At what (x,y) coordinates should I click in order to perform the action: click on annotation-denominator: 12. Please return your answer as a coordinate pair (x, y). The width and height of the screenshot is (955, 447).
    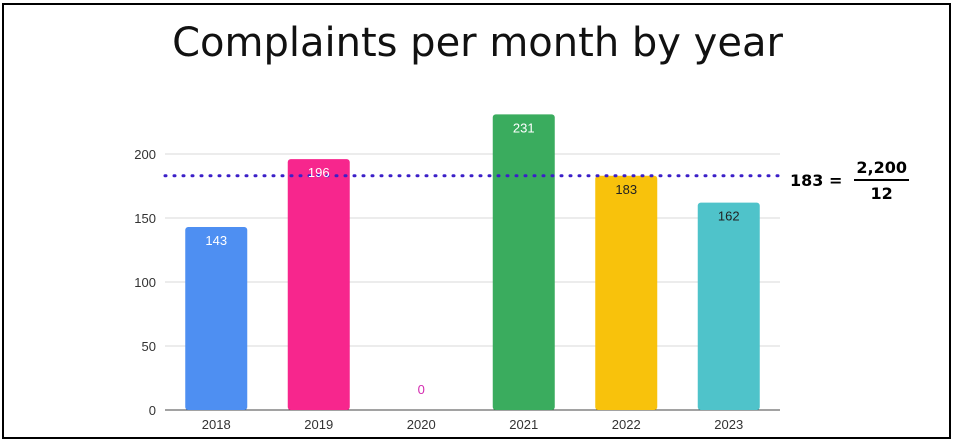
    Looking at the image, I should click on (881, 193).